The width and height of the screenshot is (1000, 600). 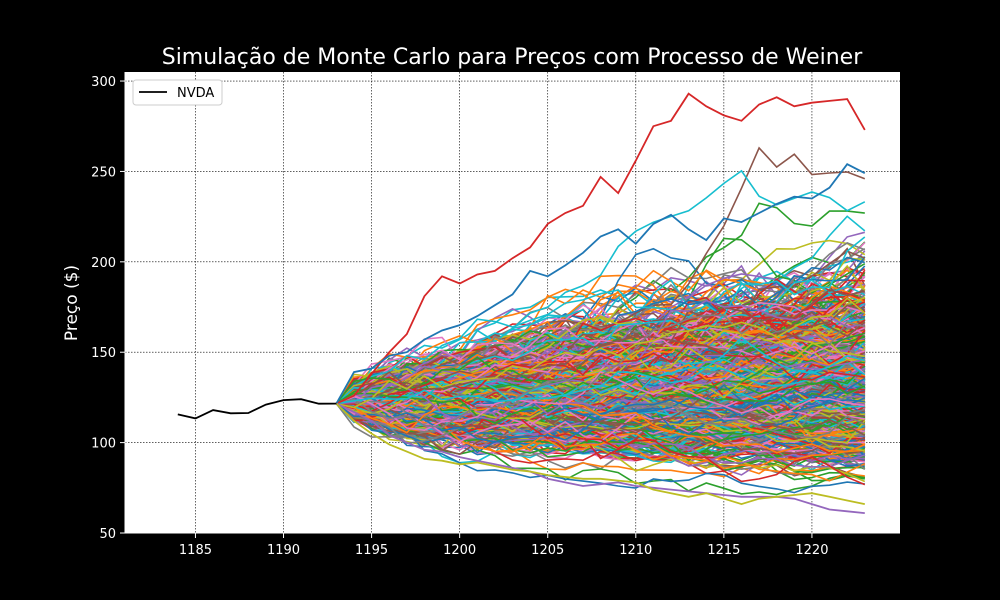 What do you see at coordinates (283, 550) in the screenshot?
I see `x-tick-label: 1190` at bounding box center [283, 550].